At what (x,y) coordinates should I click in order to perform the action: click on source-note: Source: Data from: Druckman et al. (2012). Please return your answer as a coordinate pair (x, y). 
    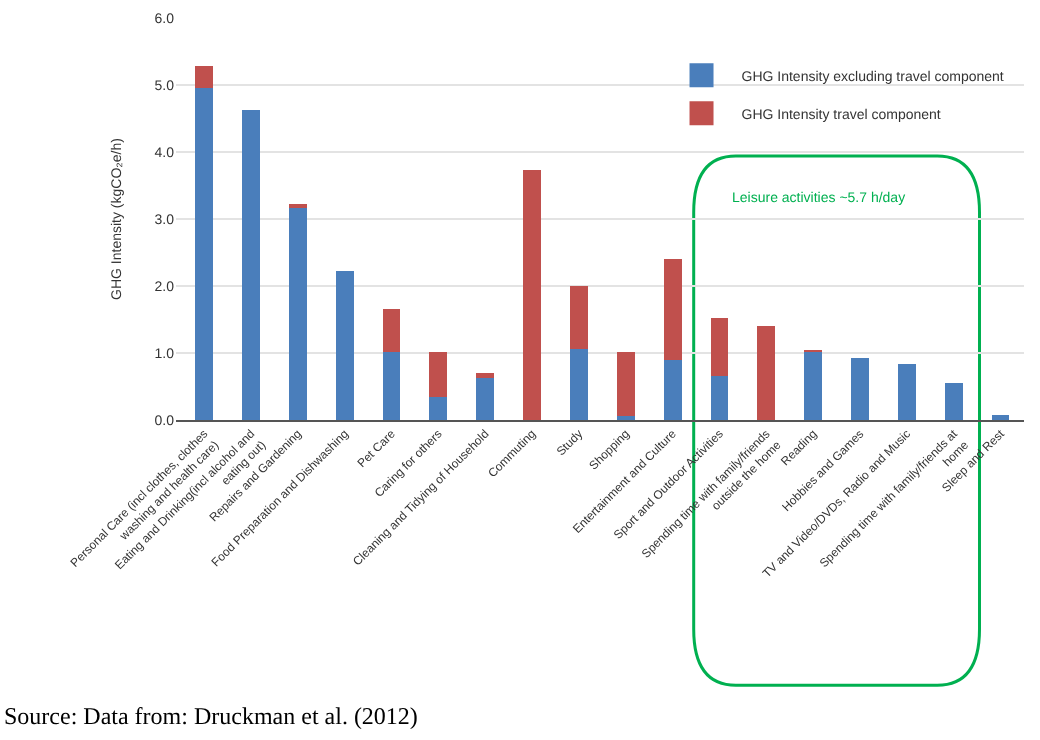
    Looking at the image, I should click on (211, 716).